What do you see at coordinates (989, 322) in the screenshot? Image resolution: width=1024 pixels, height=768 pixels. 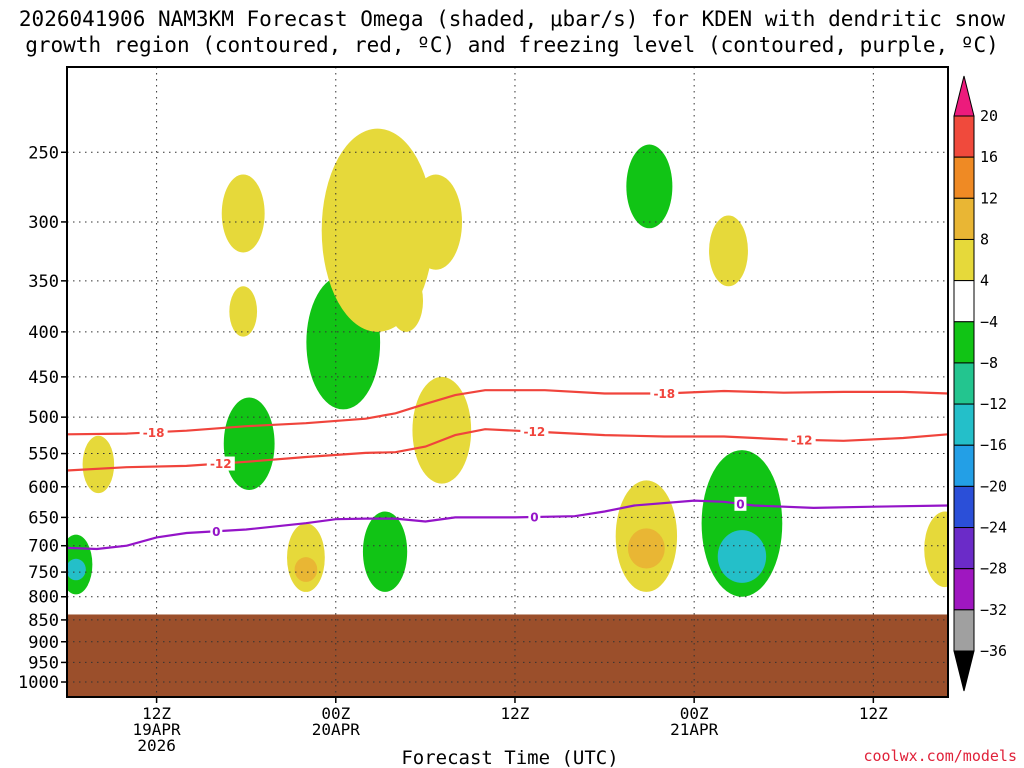 I see `colorbar-label-6: −4` at bounding box center [989, 322].